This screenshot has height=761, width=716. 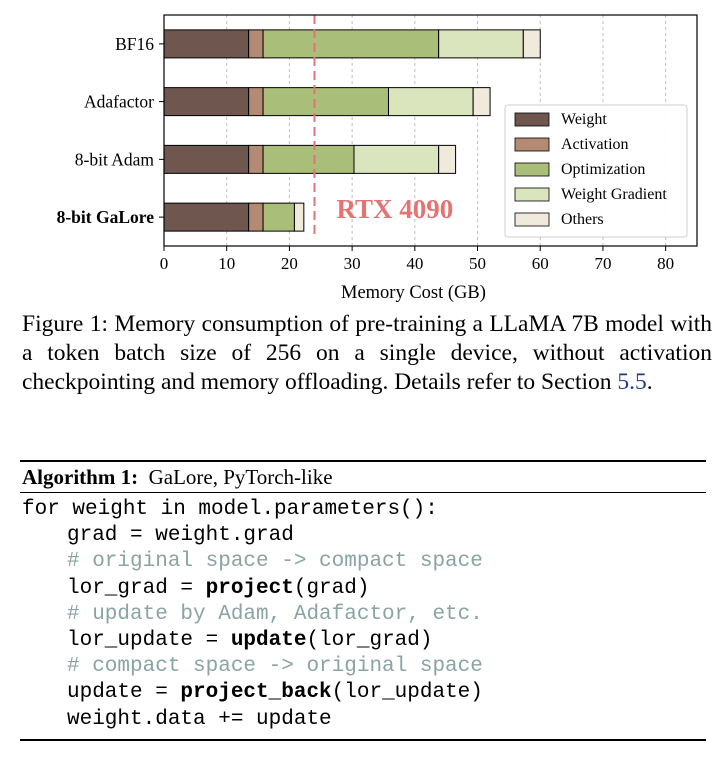 I want to click on code-line: # compact space -> original space, so click(x=364, y=667).